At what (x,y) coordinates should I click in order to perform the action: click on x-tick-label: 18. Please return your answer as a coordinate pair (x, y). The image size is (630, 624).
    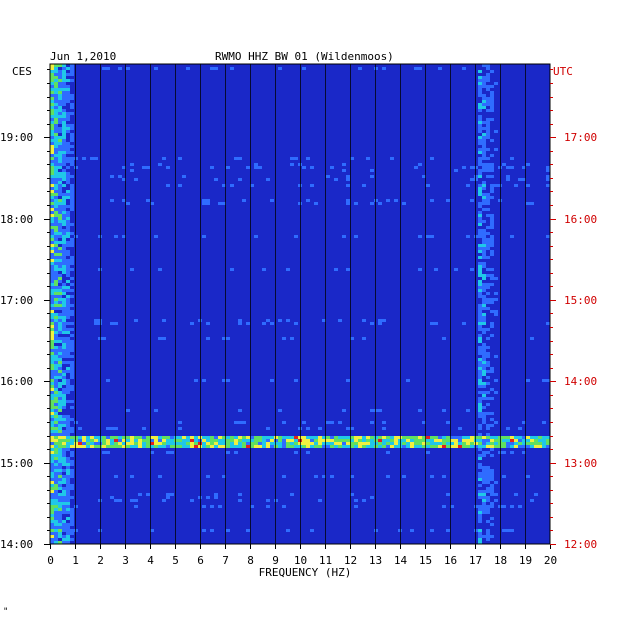
    Looking at the image, I should click on (500, 560).